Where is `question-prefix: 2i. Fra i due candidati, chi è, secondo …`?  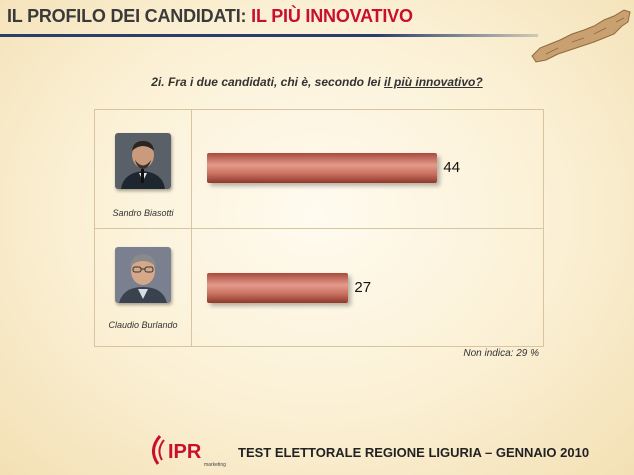
question-prefix: 2i. Fra i due candidati, chi è, secondo … is located at coordinates (268, 82).